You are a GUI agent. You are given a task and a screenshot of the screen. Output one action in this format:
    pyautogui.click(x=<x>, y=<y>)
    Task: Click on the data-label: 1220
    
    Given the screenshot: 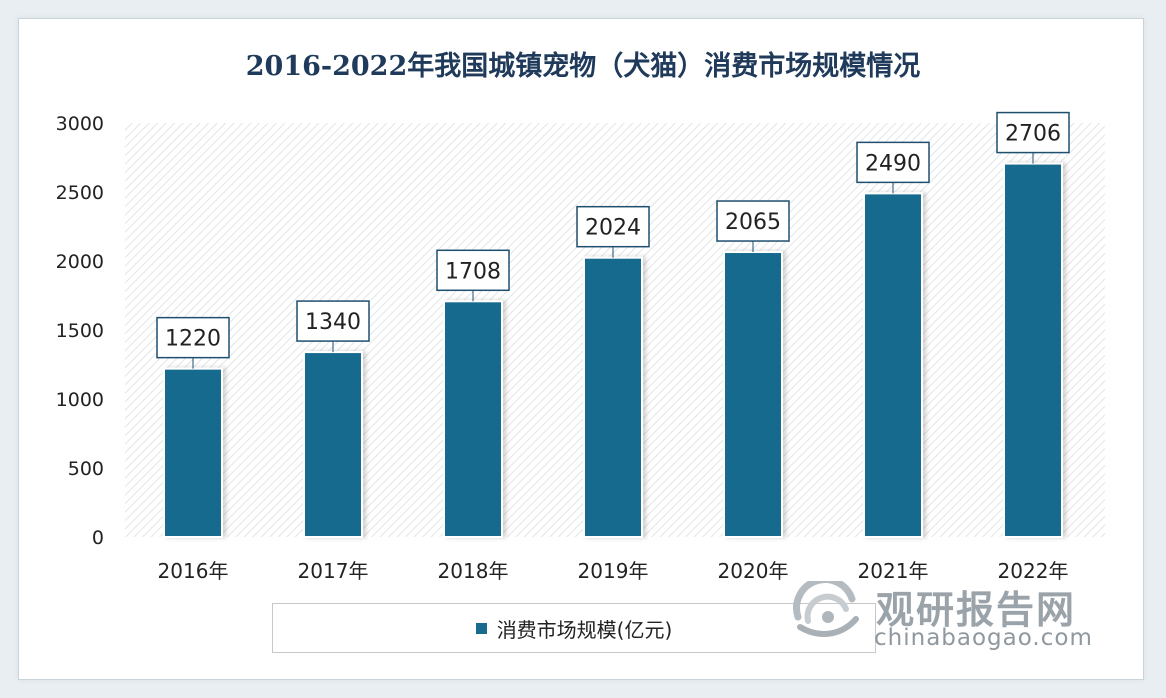 What is the action you would take?
    pyautogui.click(x=193, y=339)
    